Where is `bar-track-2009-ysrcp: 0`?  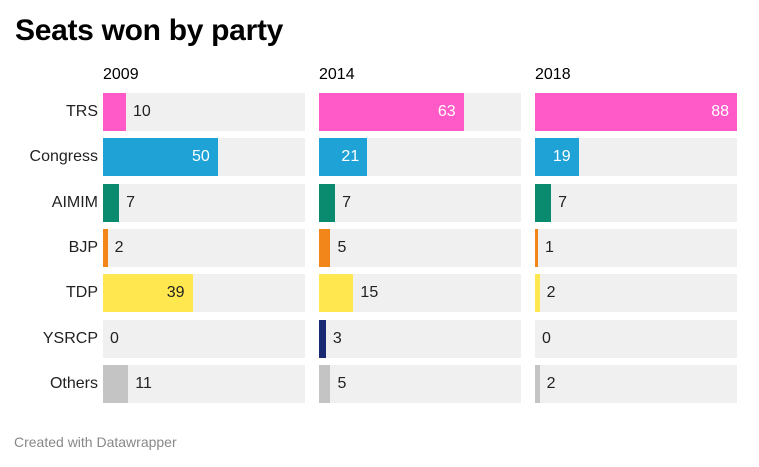 bar-track-2009-ysrcp: 0 is located at coordinates (204, 338).